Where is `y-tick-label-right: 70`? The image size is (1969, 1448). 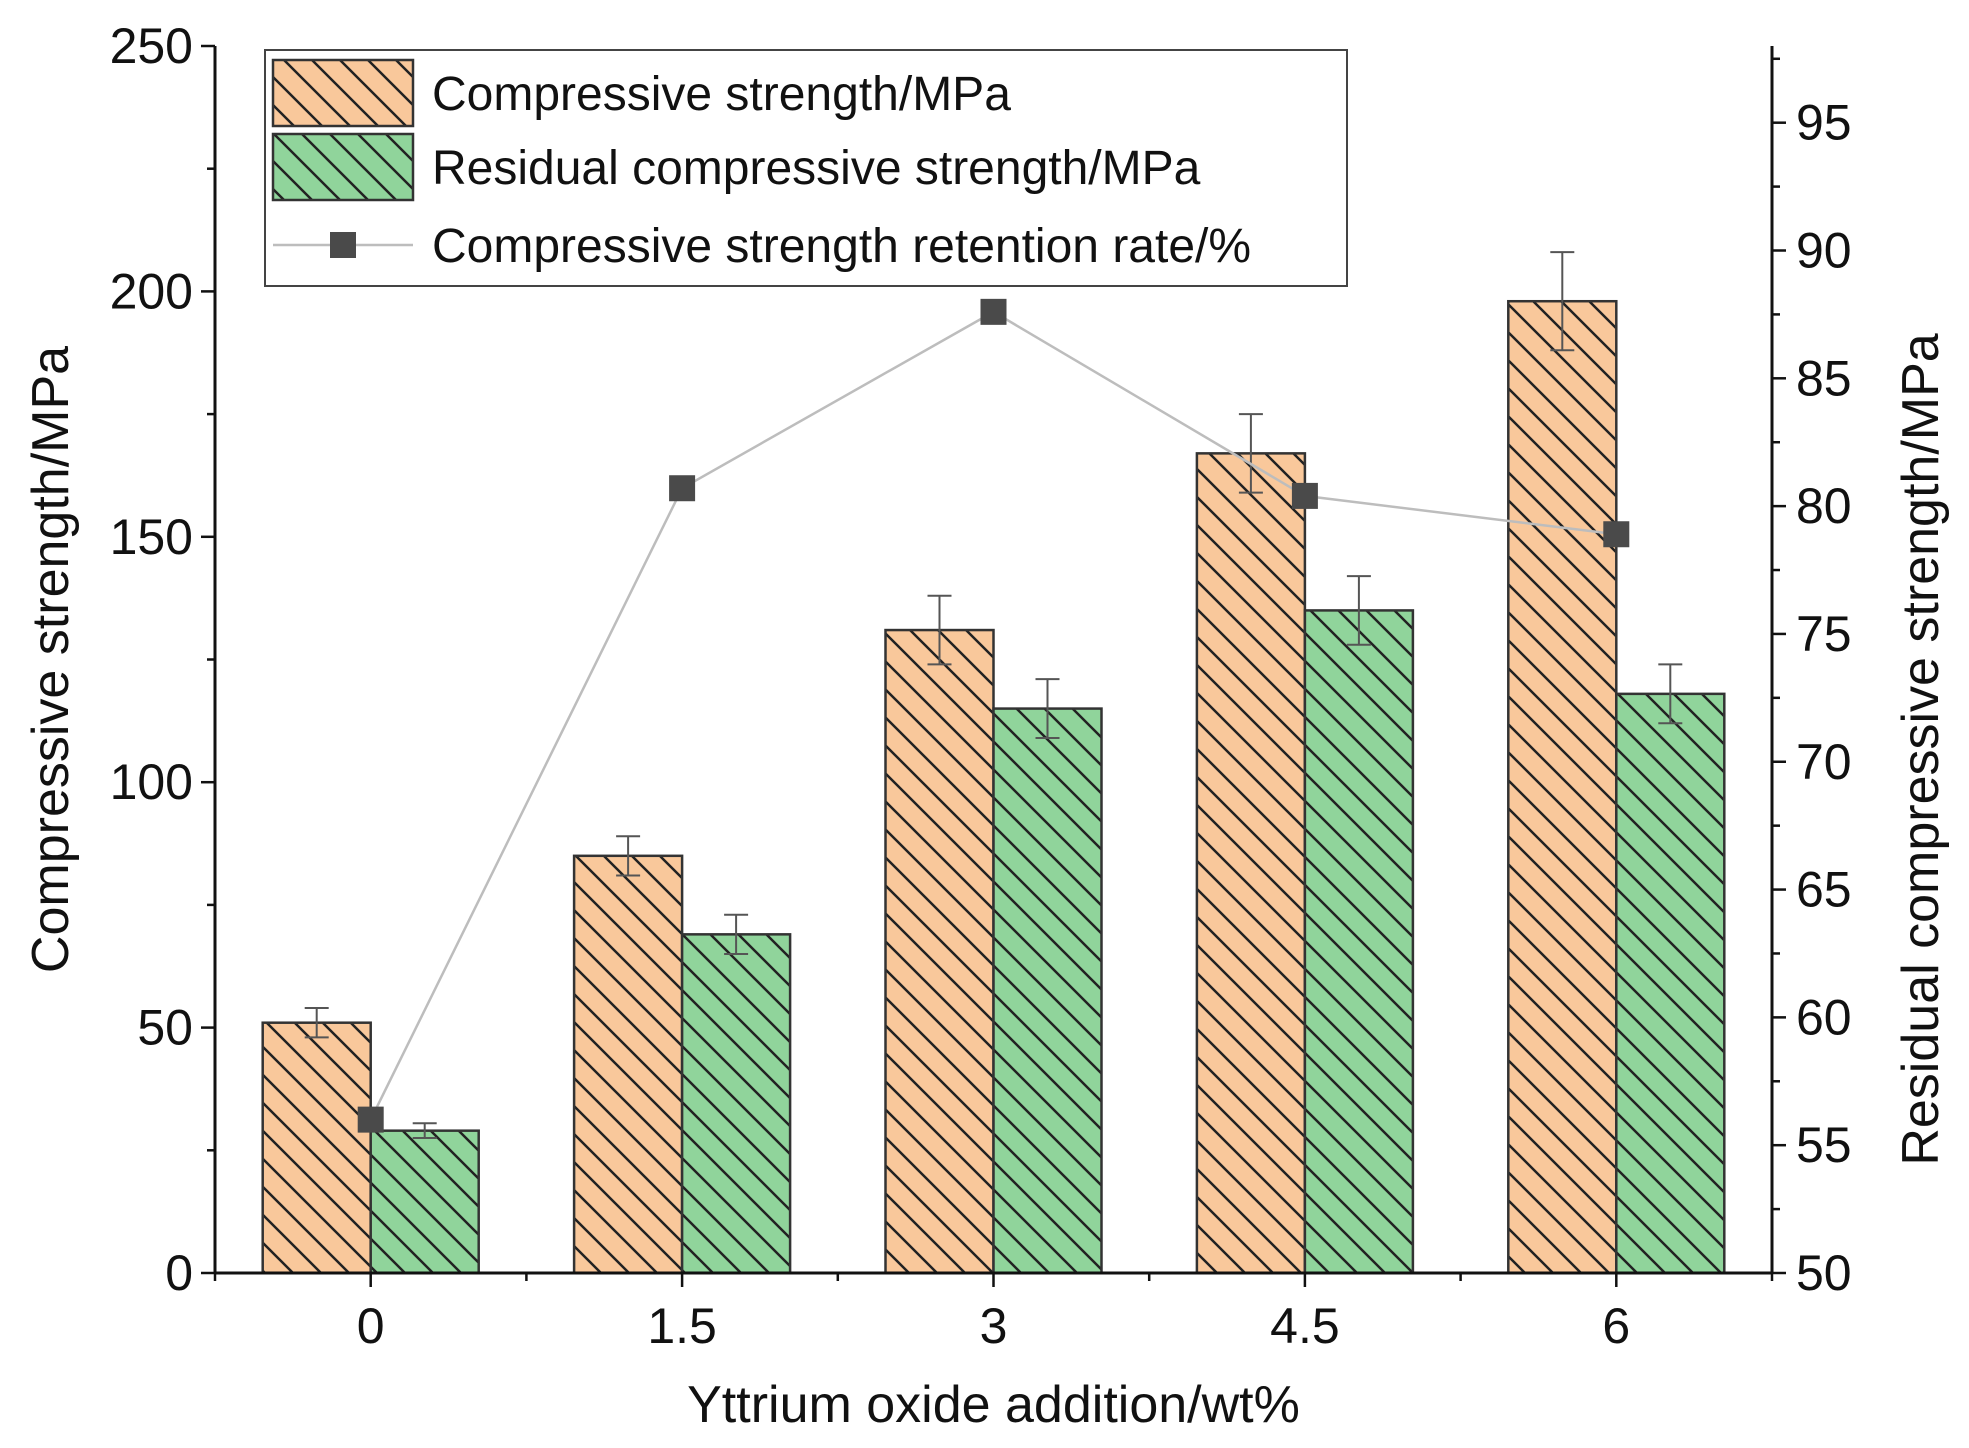
y-tick-label-right: 70 is located at coordinates (1824, 762).